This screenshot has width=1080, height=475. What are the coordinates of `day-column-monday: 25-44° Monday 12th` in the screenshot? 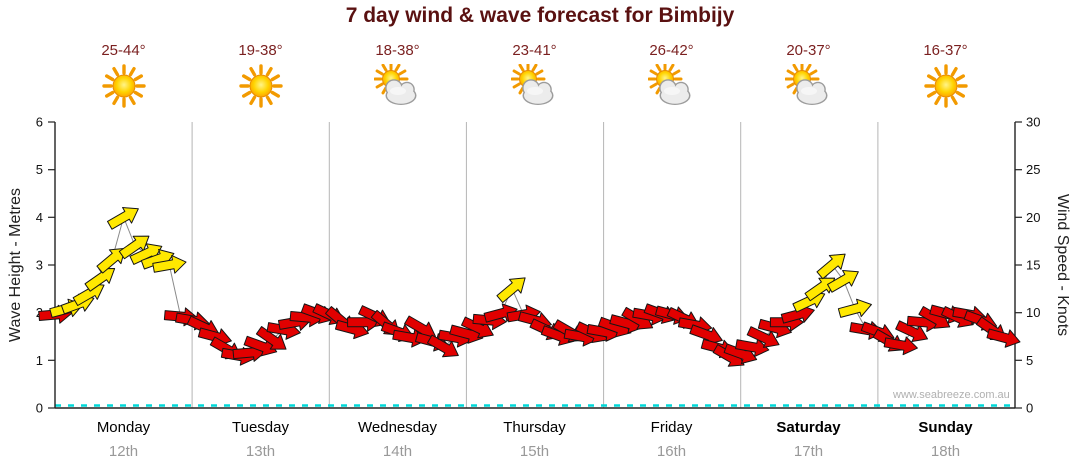 It's located at (123, 237).